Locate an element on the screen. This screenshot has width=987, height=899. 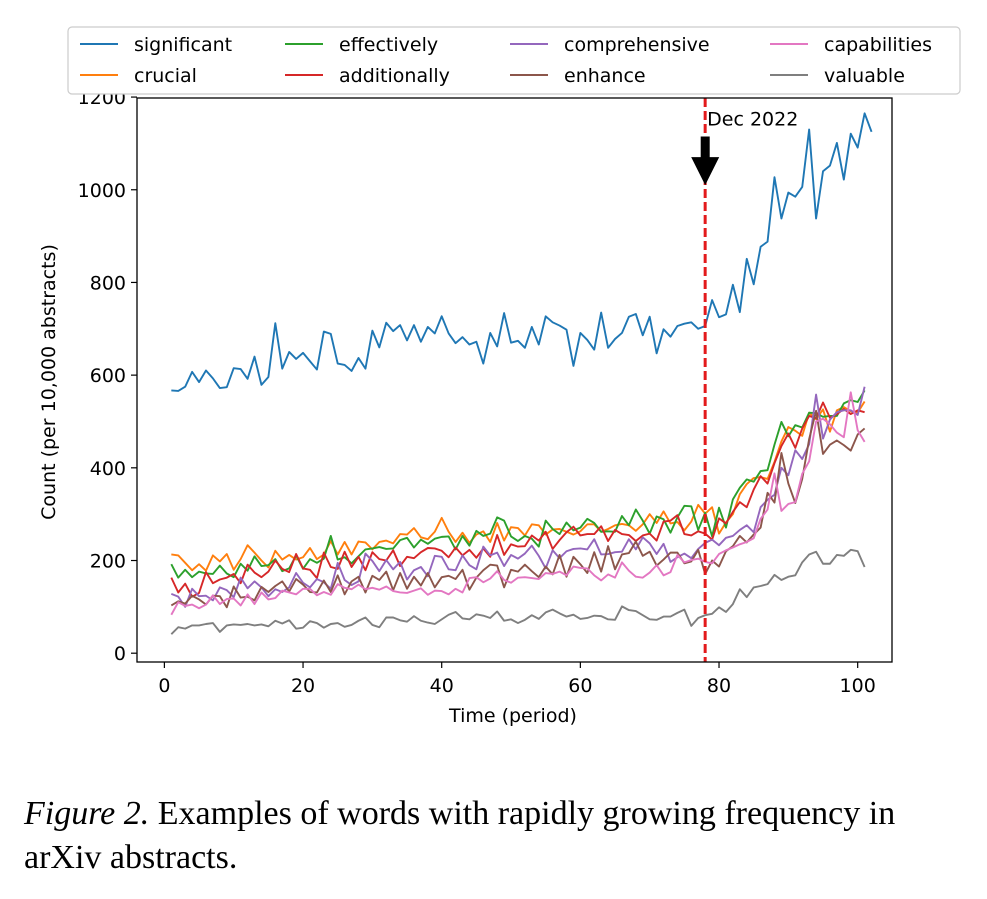
annotation-label: Dec 2022 is located at coordinates (752, 119).